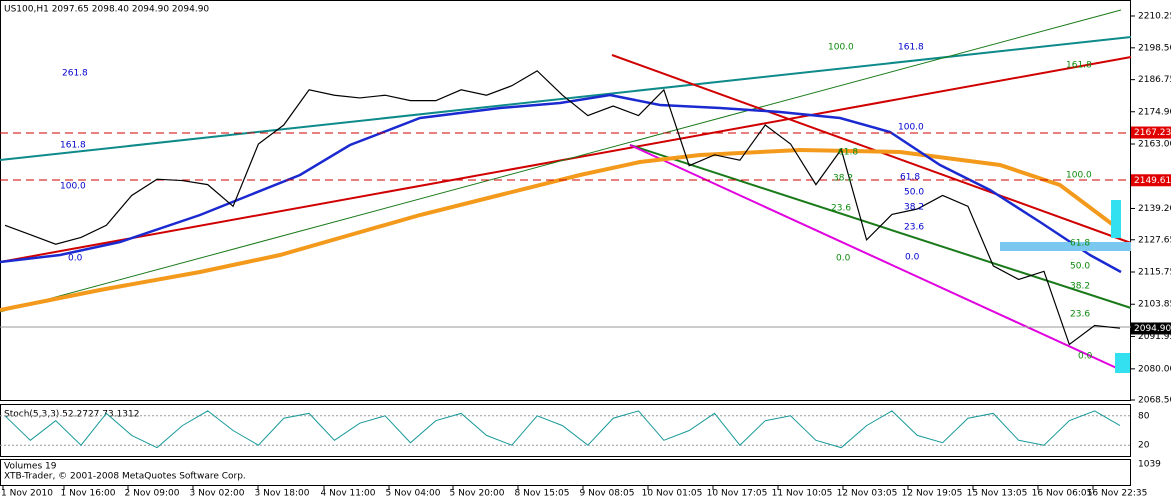 This screenshot has width=1171, height=500. I want to click on price-marker-label: 2149.61, so click(1152, 181).